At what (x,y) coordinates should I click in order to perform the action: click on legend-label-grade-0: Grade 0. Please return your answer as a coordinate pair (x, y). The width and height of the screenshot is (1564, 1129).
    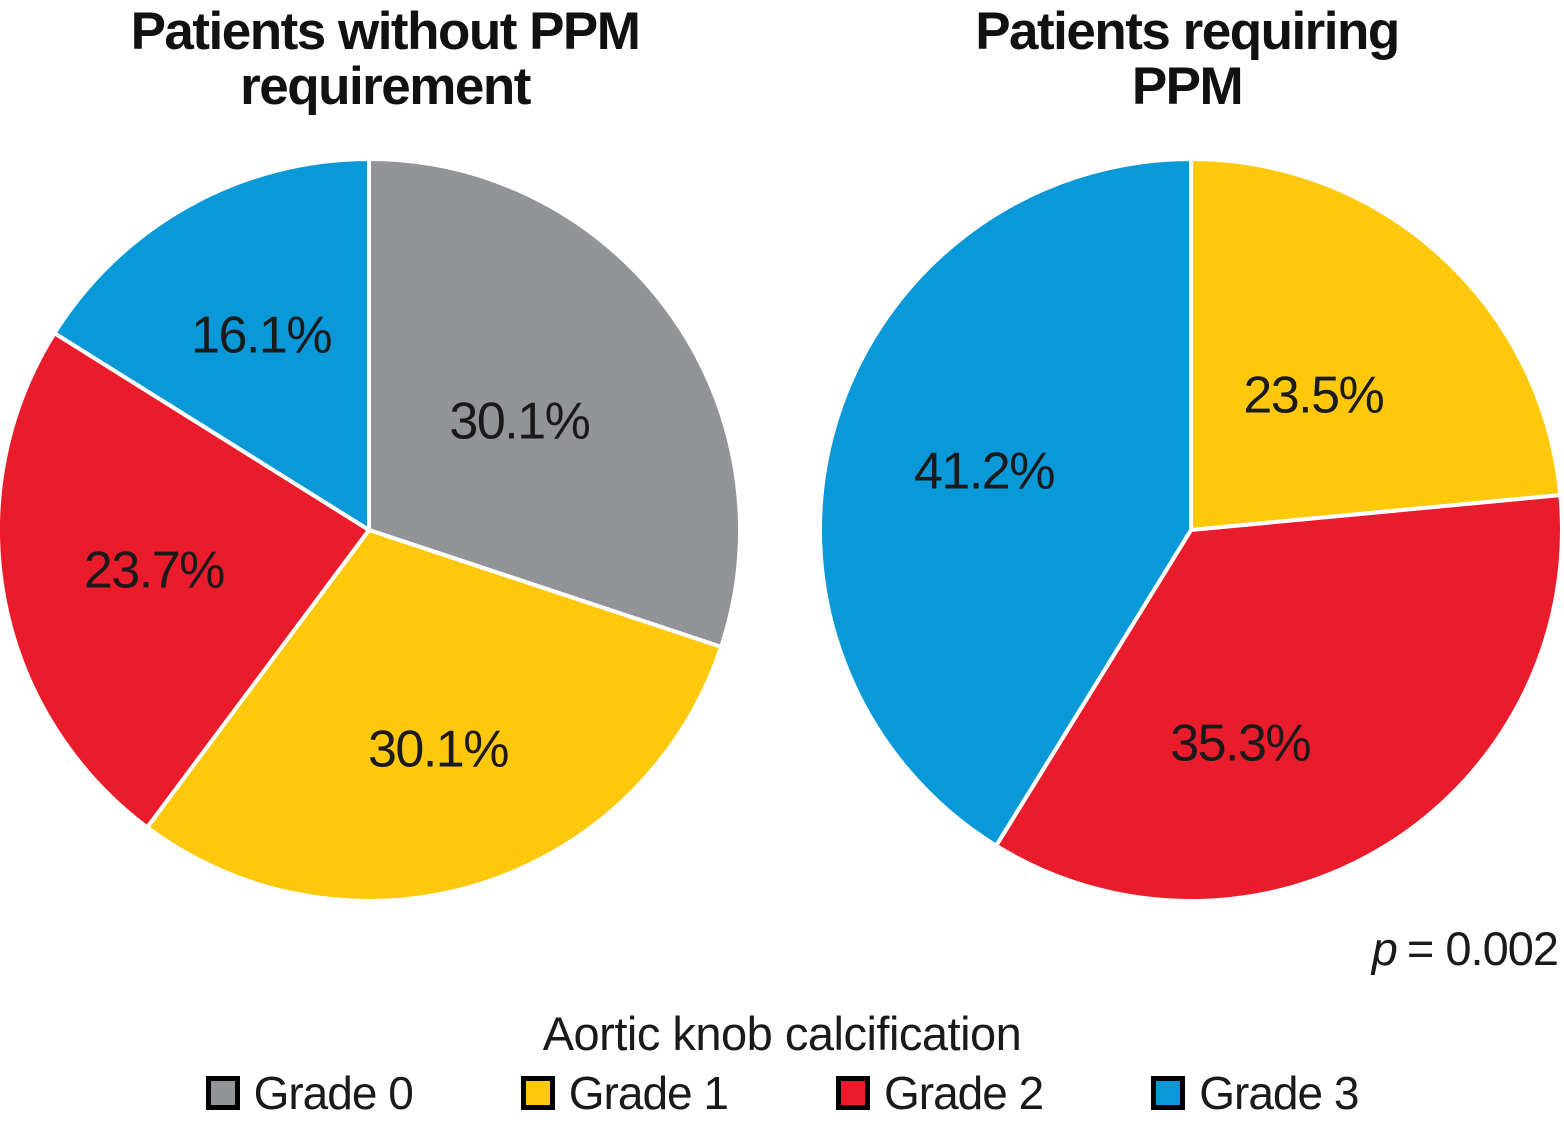
    Looking at the image, I should click on (333, 1093).